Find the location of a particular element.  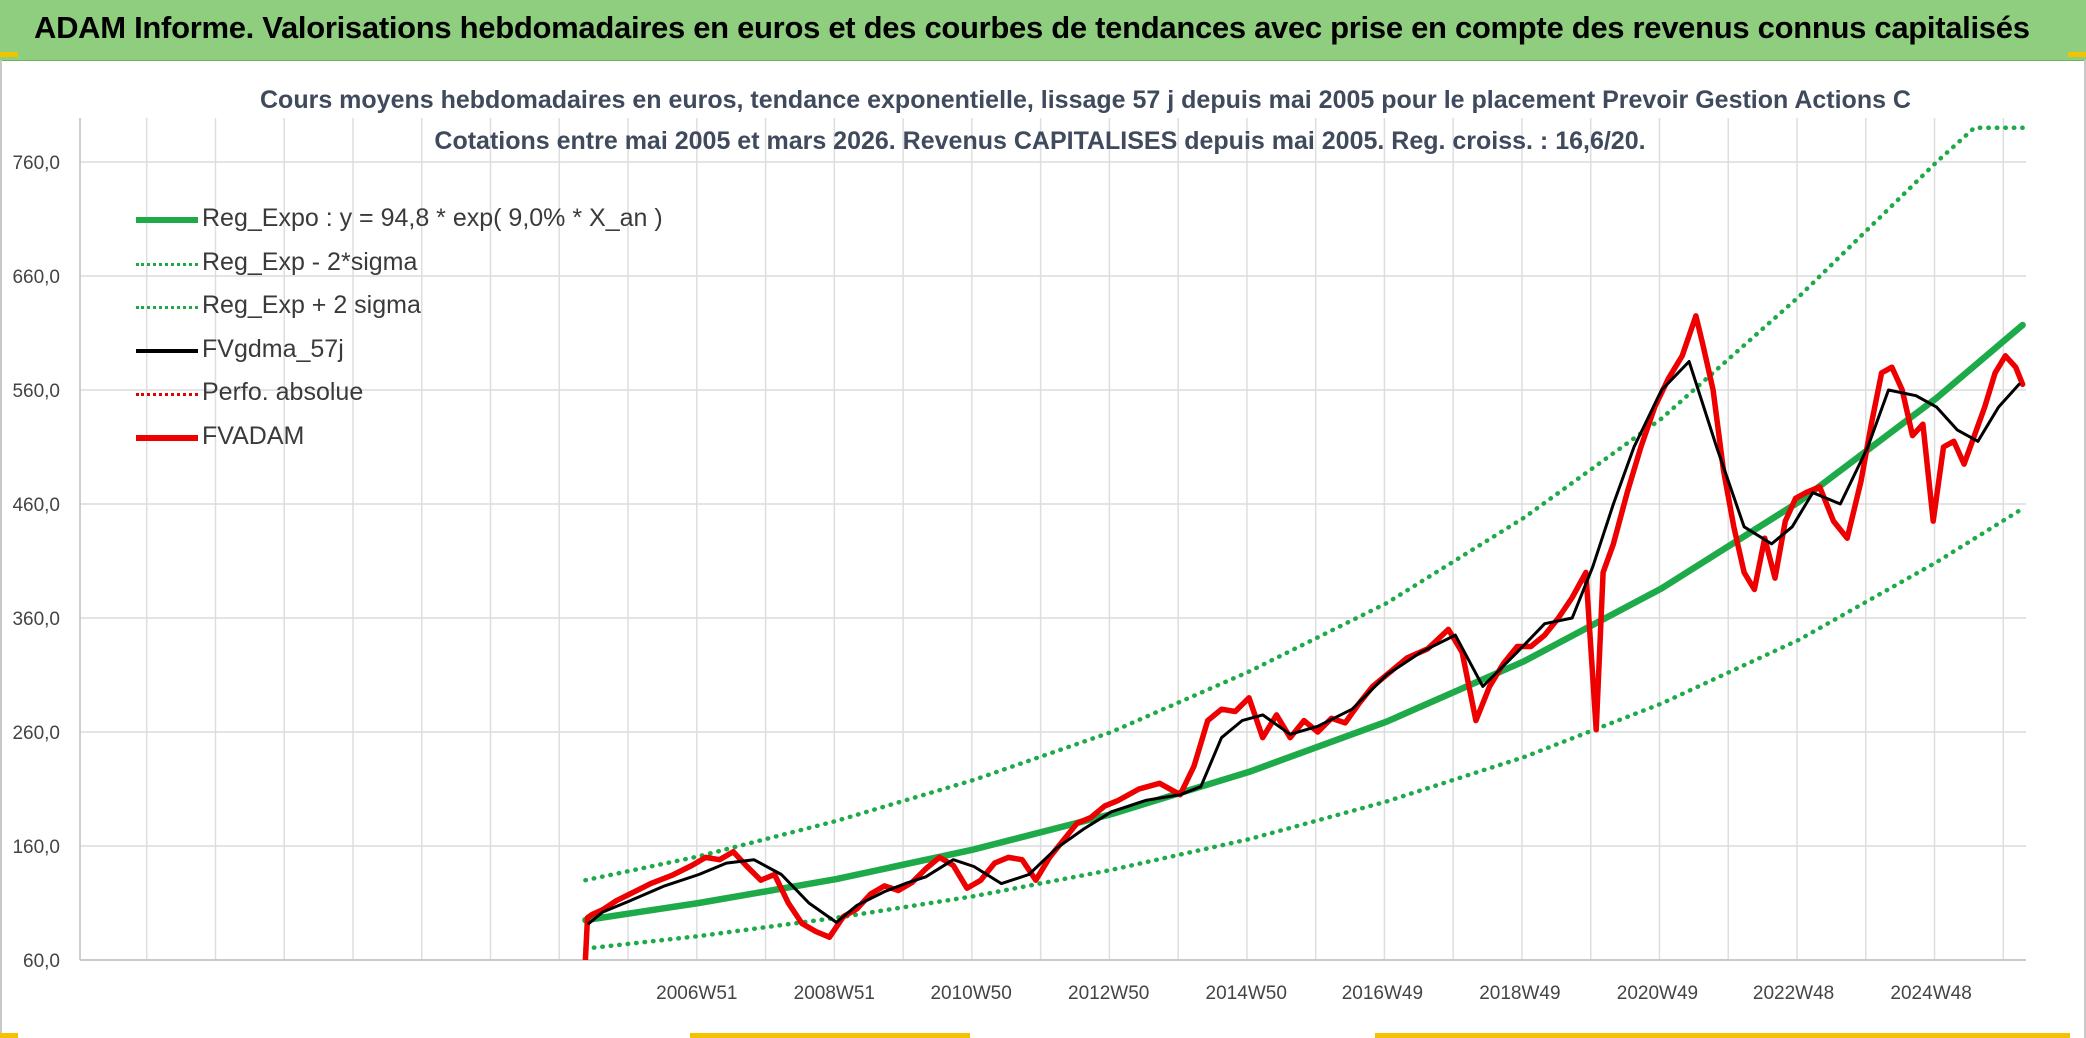

bottom-mark-right is located at coordinates (1722, 1035).